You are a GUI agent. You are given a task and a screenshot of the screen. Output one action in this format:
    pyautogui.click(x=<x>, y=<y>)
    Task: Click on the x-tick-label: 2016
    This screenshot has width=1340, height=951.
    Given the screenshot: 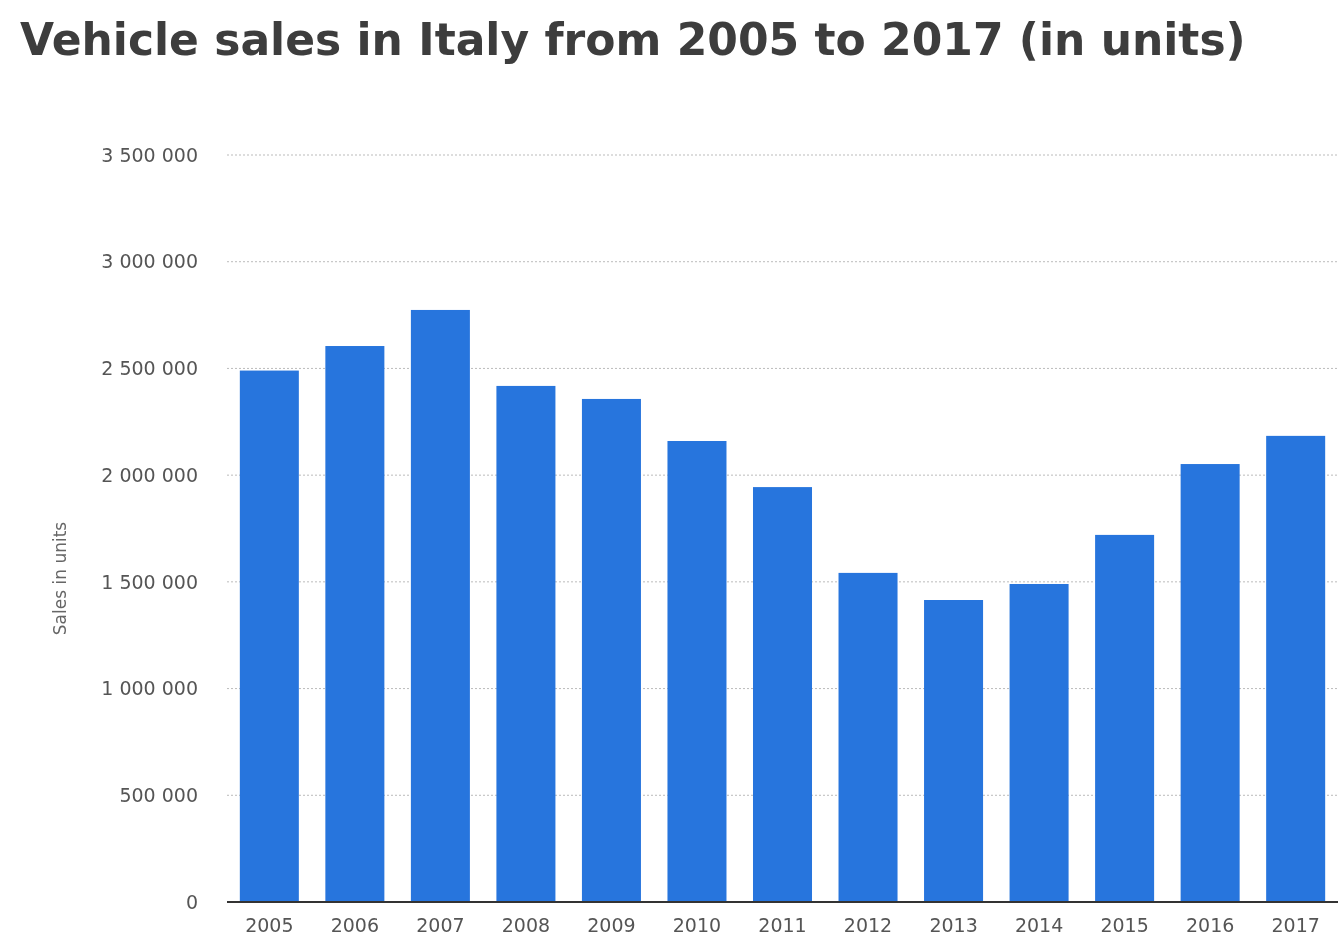 What is the action you would take?
    pyautogui.click(x=1210, y=925)
    